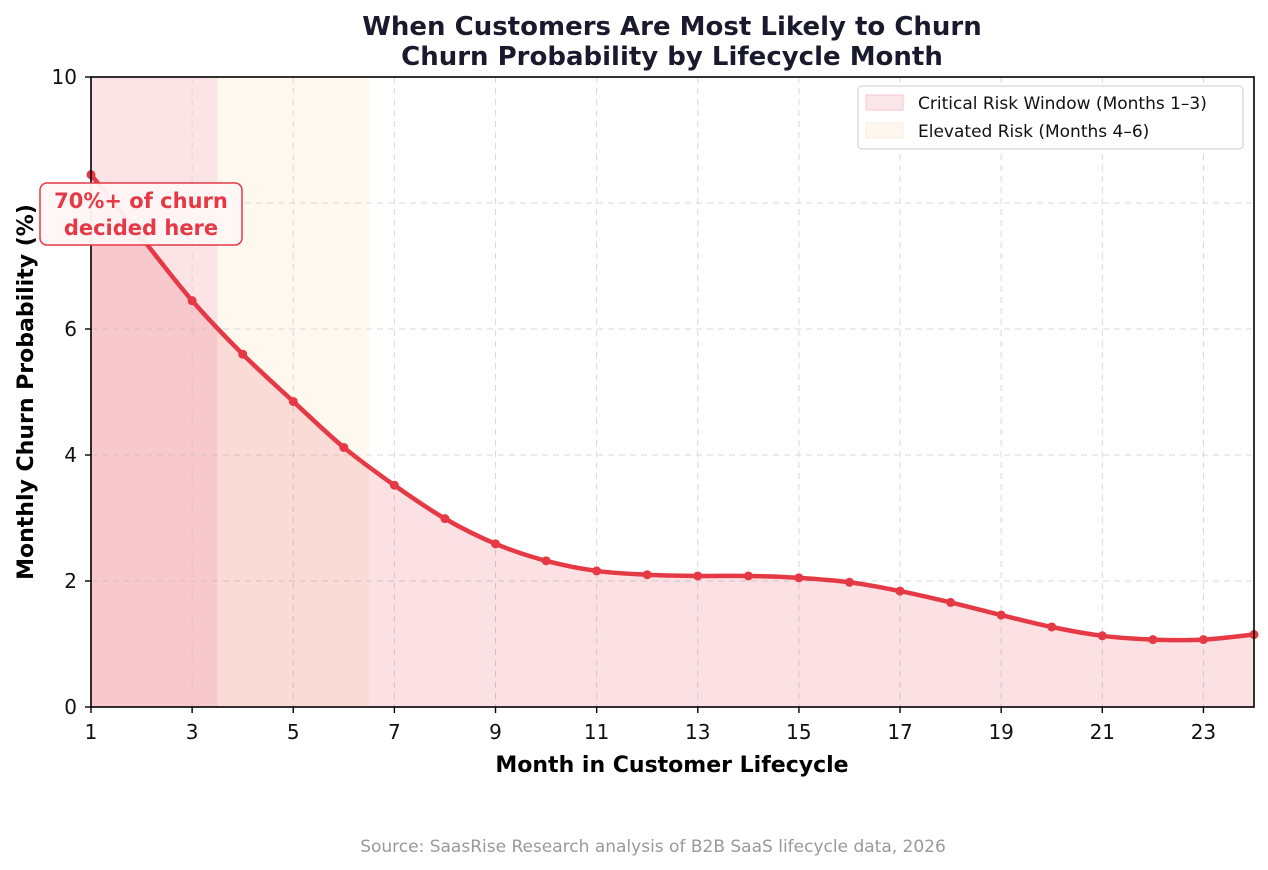 This screenshot has height=870, width=1268. I want to click on y-tick-label: 0, so click(70, 707).